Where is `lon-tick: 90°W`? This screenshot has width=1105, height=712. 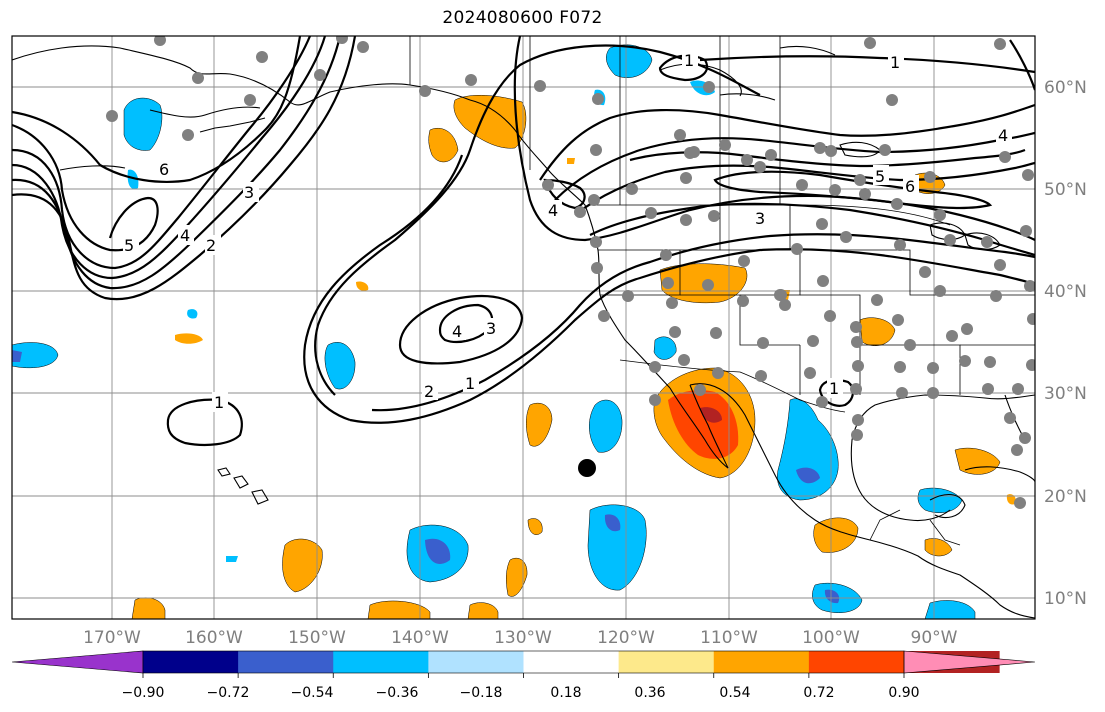 lon-tick: 90°W is located at coordinates (934, 638).